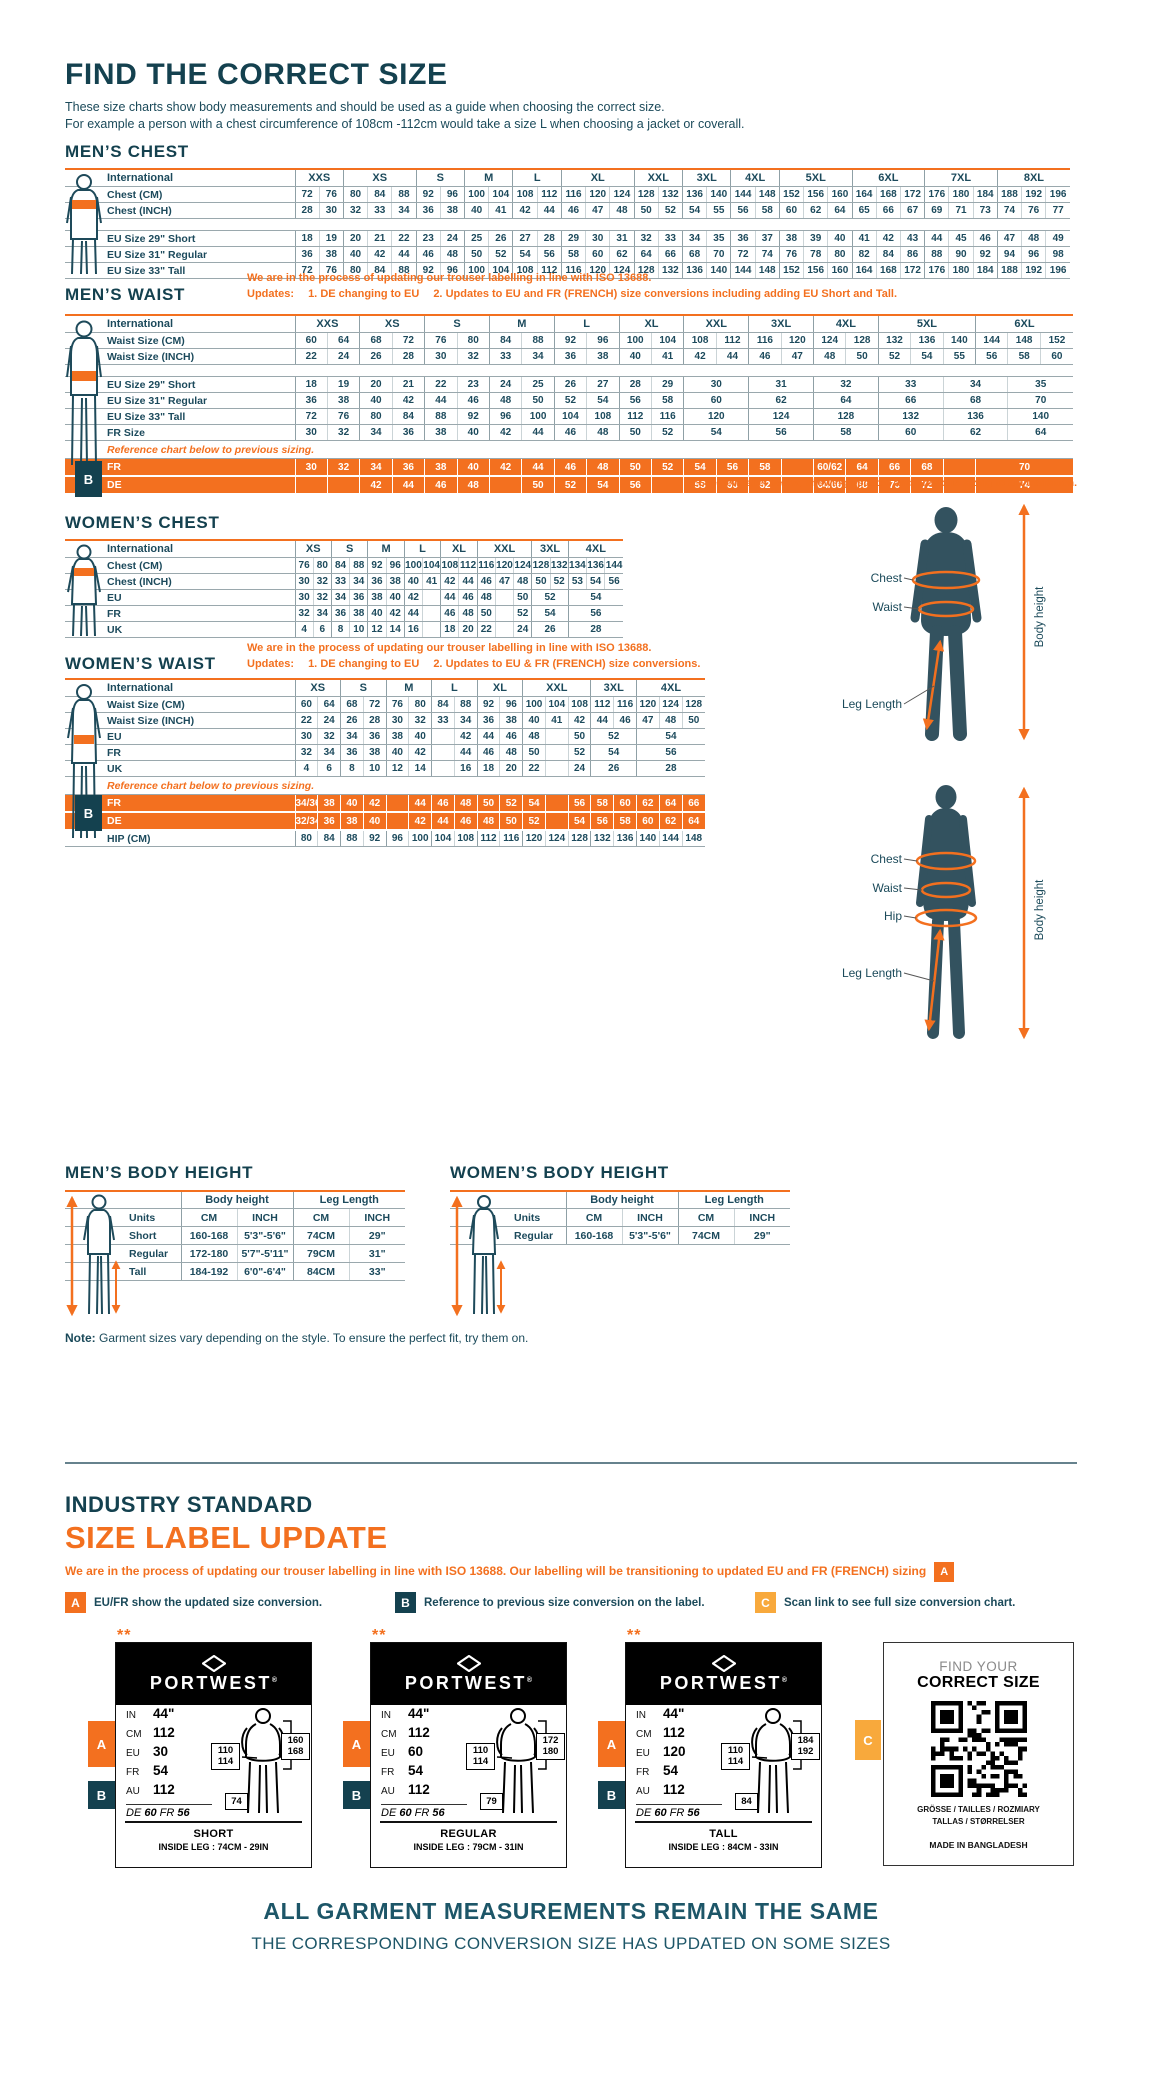 This screenshot has height=2076, width=1157. I want to click on row-label: FR, so click(180, 613).